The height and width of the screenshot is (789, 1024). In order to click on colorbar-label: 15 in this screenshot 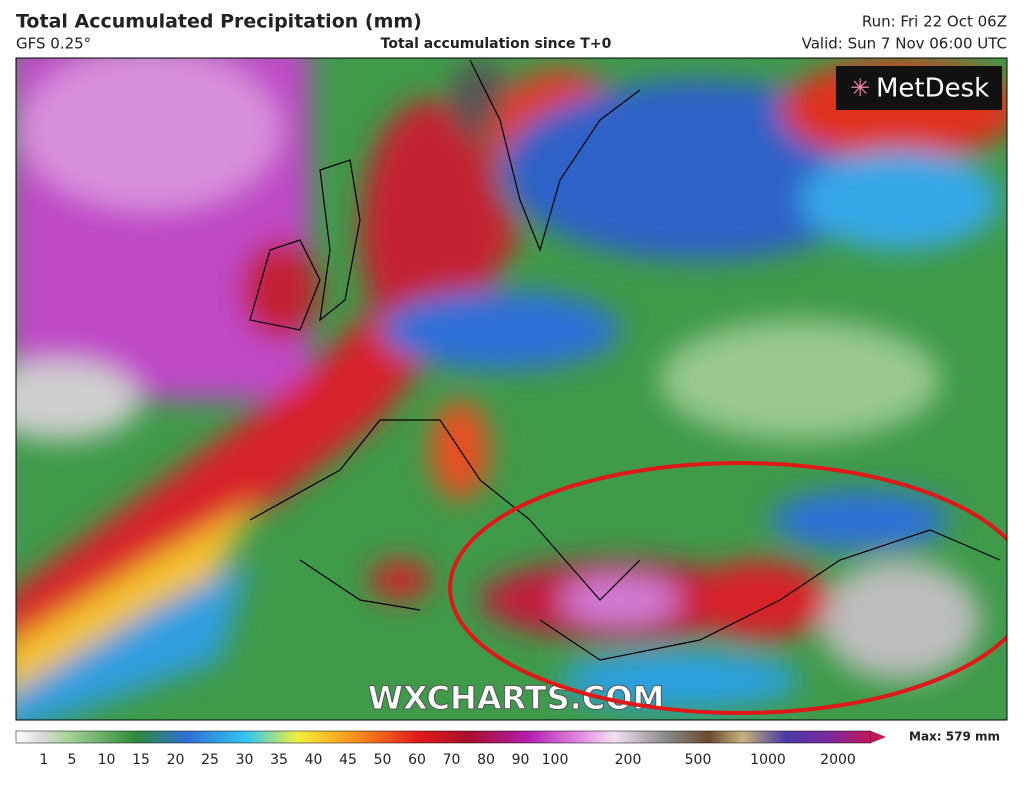, I will do `click(141, 760)`.